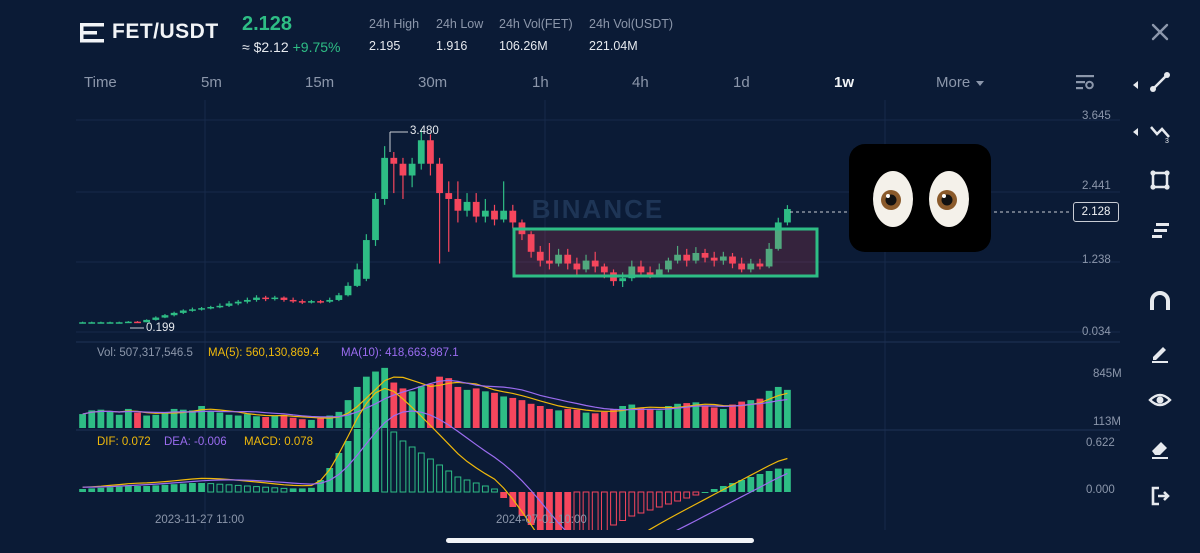 The image size is (1200, 553). I want to click on trading-pair: FET/USDT, so click(165, 31).